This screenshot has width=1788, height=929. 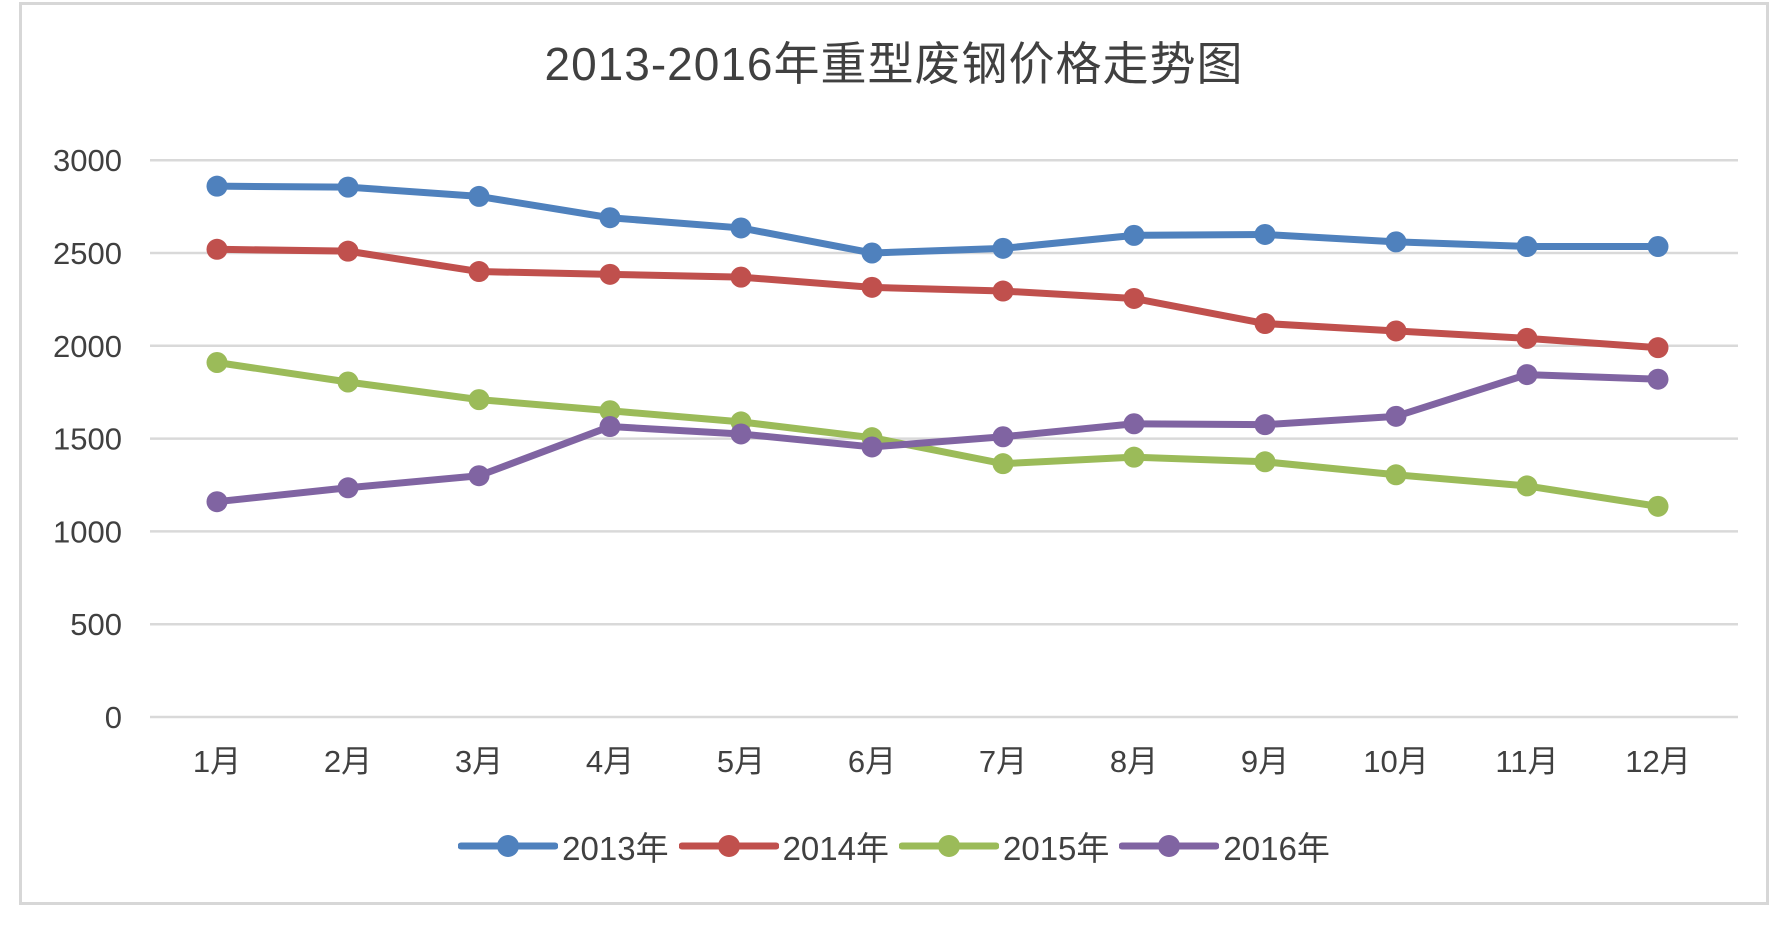 What do you see at coordinates (937, 298) in the screenshot?
I see `series-line-2014年` at bounding box center [937, 298].